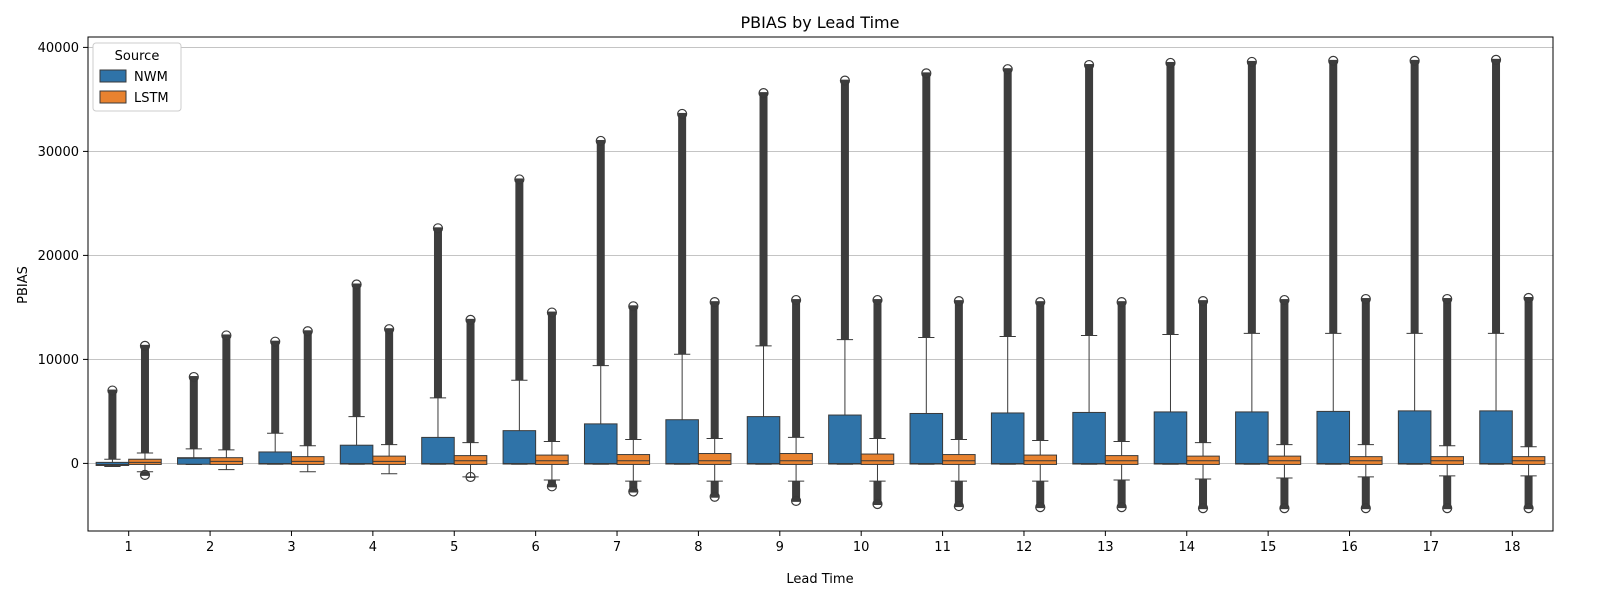 The image size is (1600, 600). What do you see at coordinates (1186, 547) in the screenshot?
I see `x-tick-label: 14` at bounding box center [1186, 547].